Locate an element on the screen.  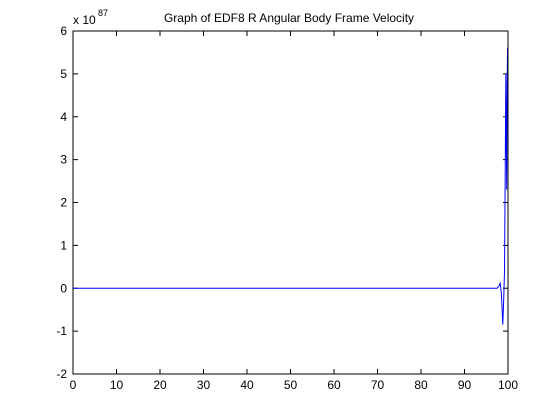
y-tick-label: -1 is located at coordinates (61, 331).